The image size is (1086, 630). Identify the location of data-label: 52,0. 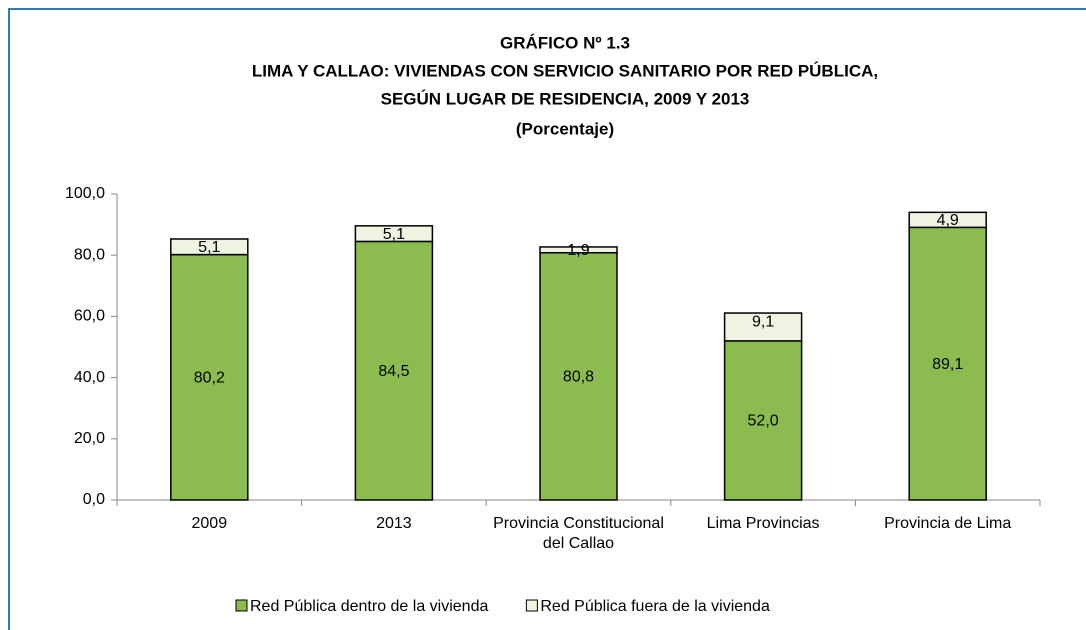
(763, 421).